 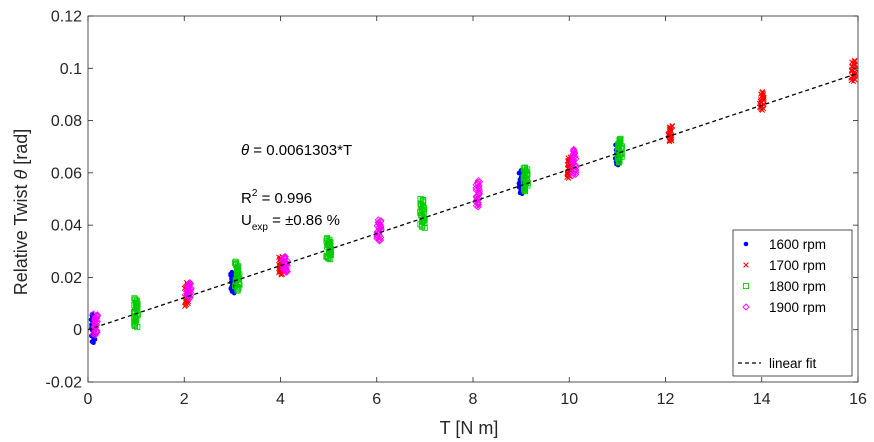 I want to click on y-axis-label-unit: [rad], so click(x=21, y=149).